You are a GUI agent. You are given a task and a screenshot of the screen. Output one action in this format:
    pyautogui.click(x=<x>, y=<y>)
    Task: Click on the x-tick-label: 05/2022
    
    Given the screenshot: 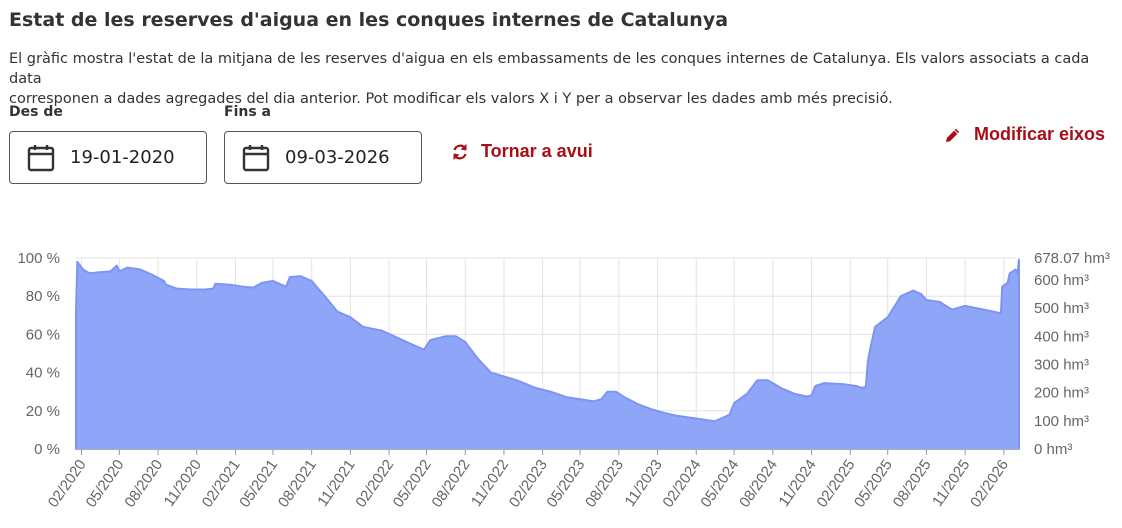 What is the action you would take?
    pyautogui.click(x=412, y=484)
    